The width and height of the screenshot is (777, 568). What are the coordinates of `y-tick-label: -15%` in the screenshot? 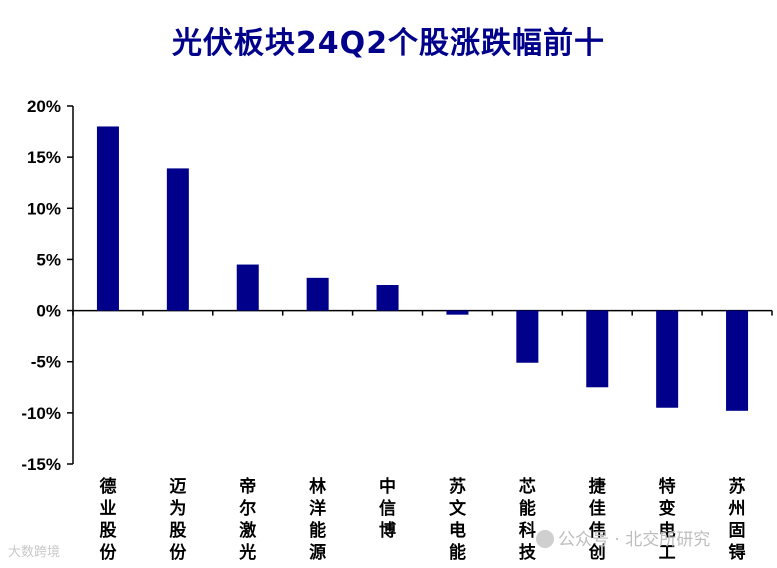 It's located at (41, 464).